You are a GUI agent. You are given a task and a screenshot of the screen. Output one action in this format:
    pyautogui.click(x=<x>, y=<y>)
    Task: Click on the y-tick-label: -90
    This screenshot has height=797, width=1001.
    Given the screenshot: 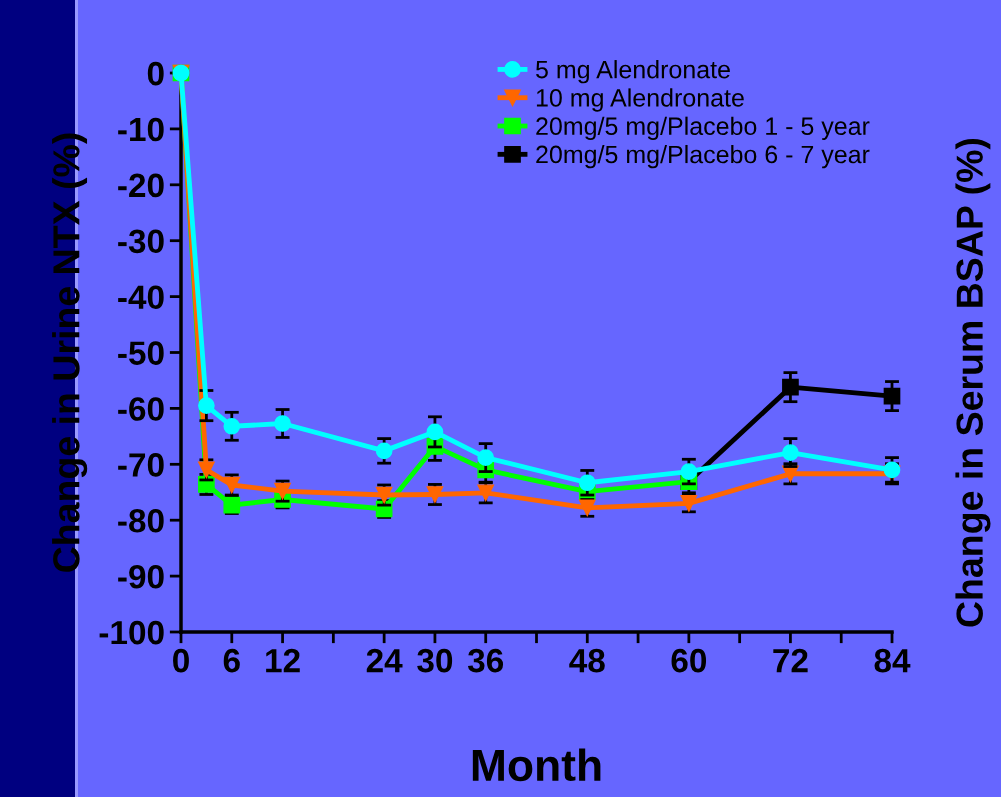 What is the action you would take?
    pyautogui.click(x=141, y=576)
    